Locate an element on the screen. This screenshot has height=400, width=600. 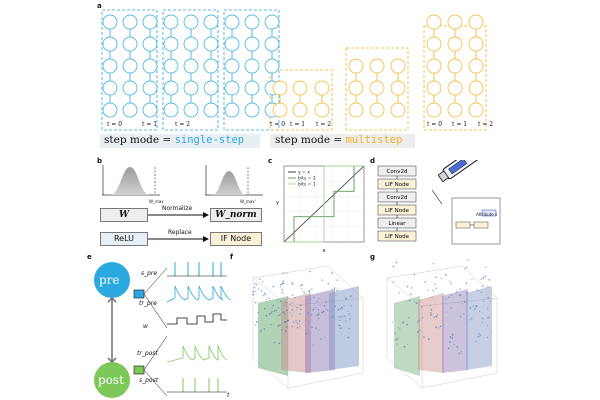
normalize-label: Normalize is located at coordinates (177, 208).